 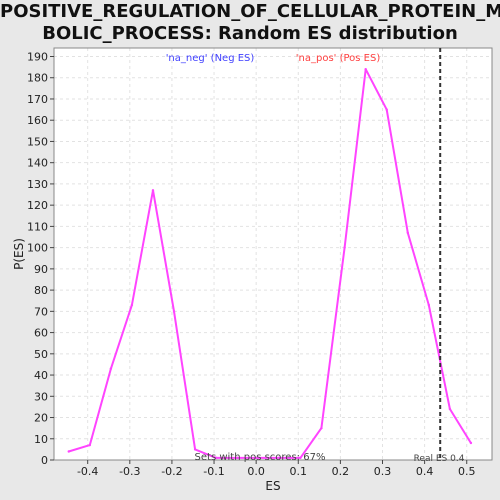 What do you see at coordinates (425, 471) in the screenshot?
I see `x-tick-label: 0.4` at bounding box center [425, 471].